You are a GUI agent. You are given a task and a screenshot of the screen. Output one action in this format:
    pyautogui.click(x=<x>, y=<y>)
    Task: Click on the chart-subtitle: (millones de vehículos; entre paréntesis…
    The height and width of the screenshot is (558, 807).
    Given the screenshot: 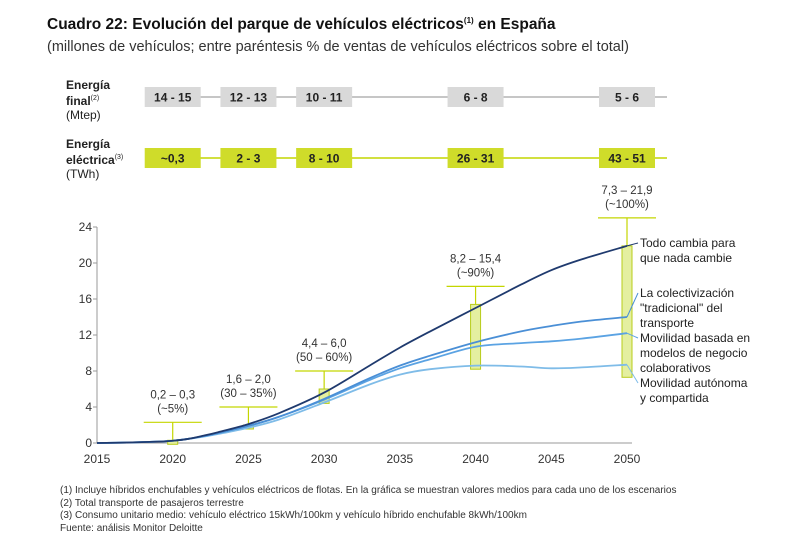 What is the action you would take?
    pyautogui.click(x=338, y=47)
    